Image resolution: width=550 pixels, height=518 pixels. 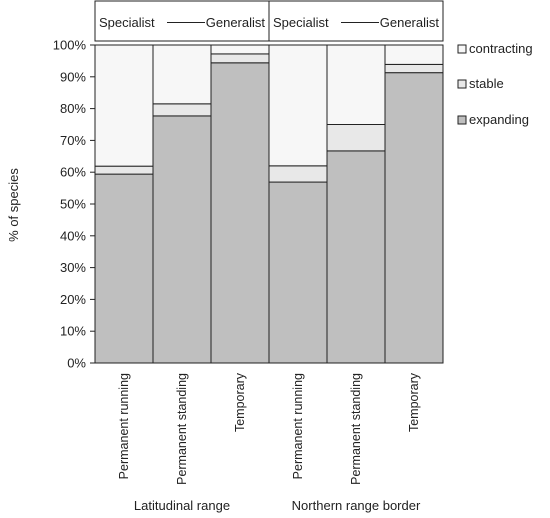 What do you see at coordinates (499, 119) in the screenshot?
I see `legend-label-expanding: expanding` at bounding box center [499, 119].